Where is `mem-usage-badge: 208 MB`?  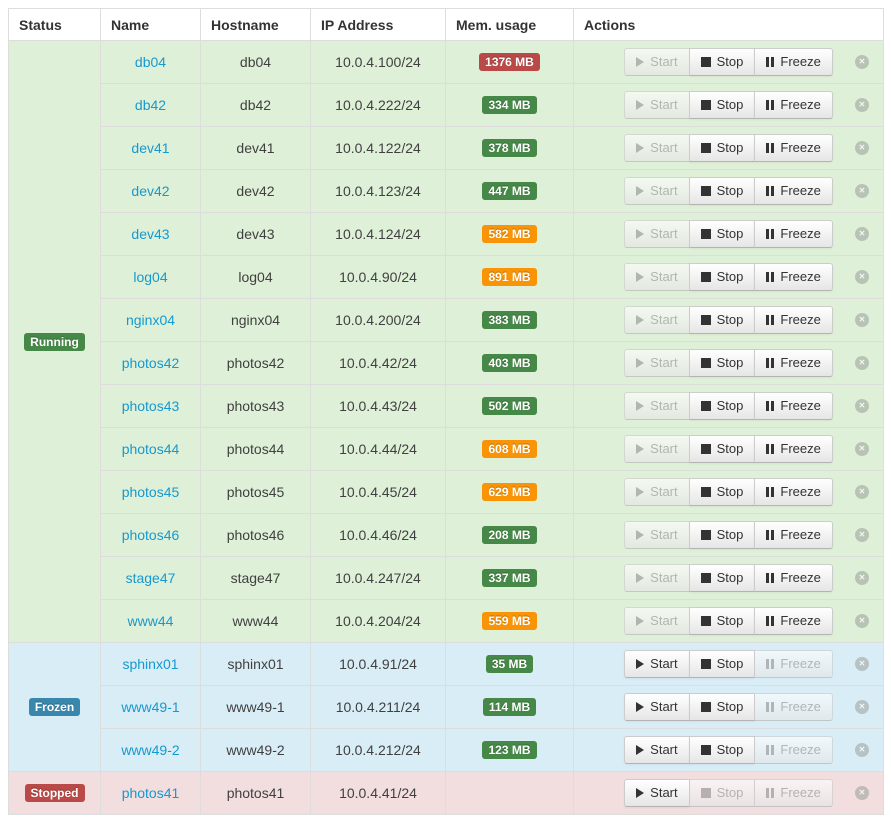 mem-usage-badge: 208 MB is located at coordinates (509, 535).